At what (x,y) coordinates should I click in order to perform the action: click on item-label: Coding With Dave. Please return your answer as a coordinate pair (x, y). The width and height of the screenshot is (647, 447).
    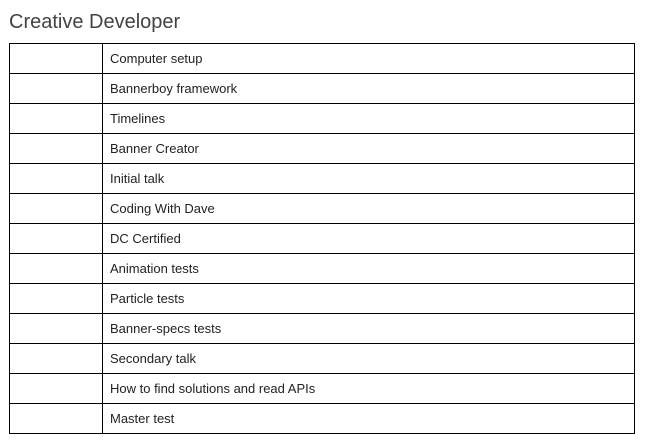
    Looking at the image, I should click on (368, 208).